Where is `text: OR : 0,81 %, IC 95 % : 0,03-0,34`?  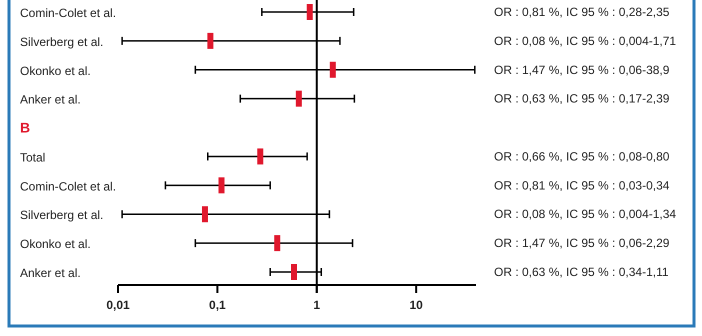 text: OR : 0,81 %, IC 95 % : 0,03-0,34 is located at coordinates (582, 185).